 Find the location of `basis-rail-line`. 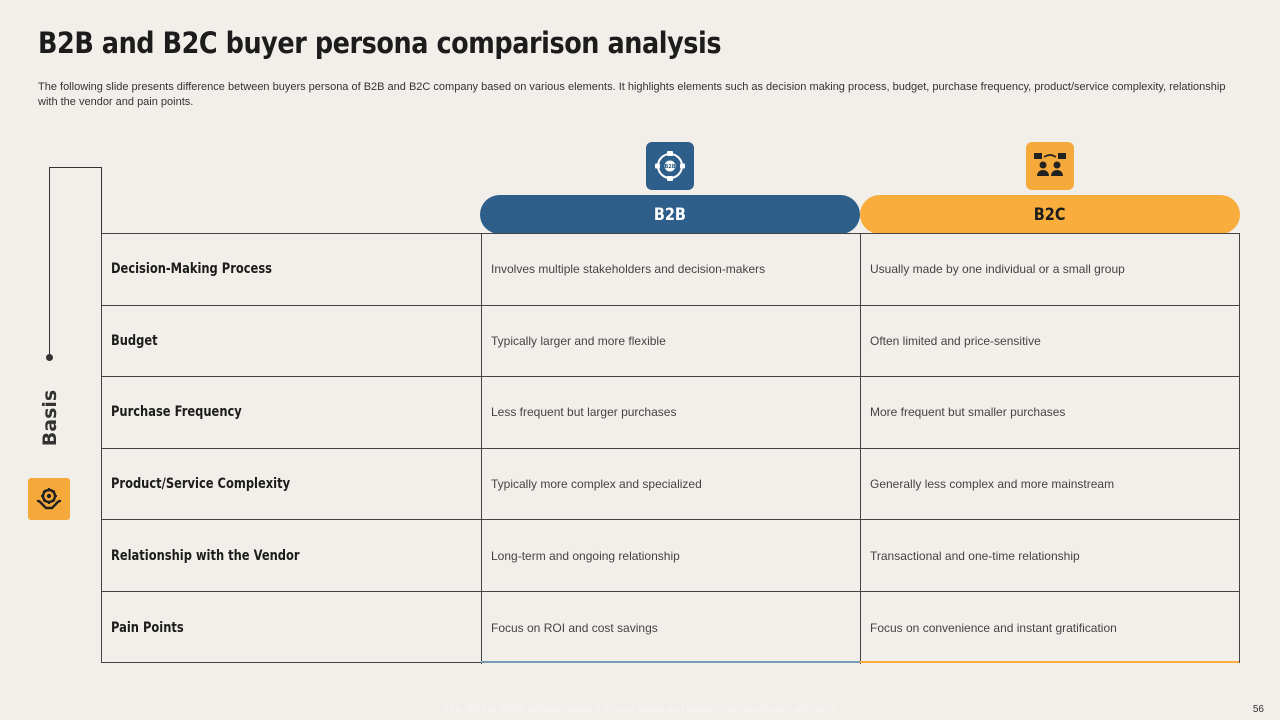

basis-rail-line is located at coordinates (49, 262).